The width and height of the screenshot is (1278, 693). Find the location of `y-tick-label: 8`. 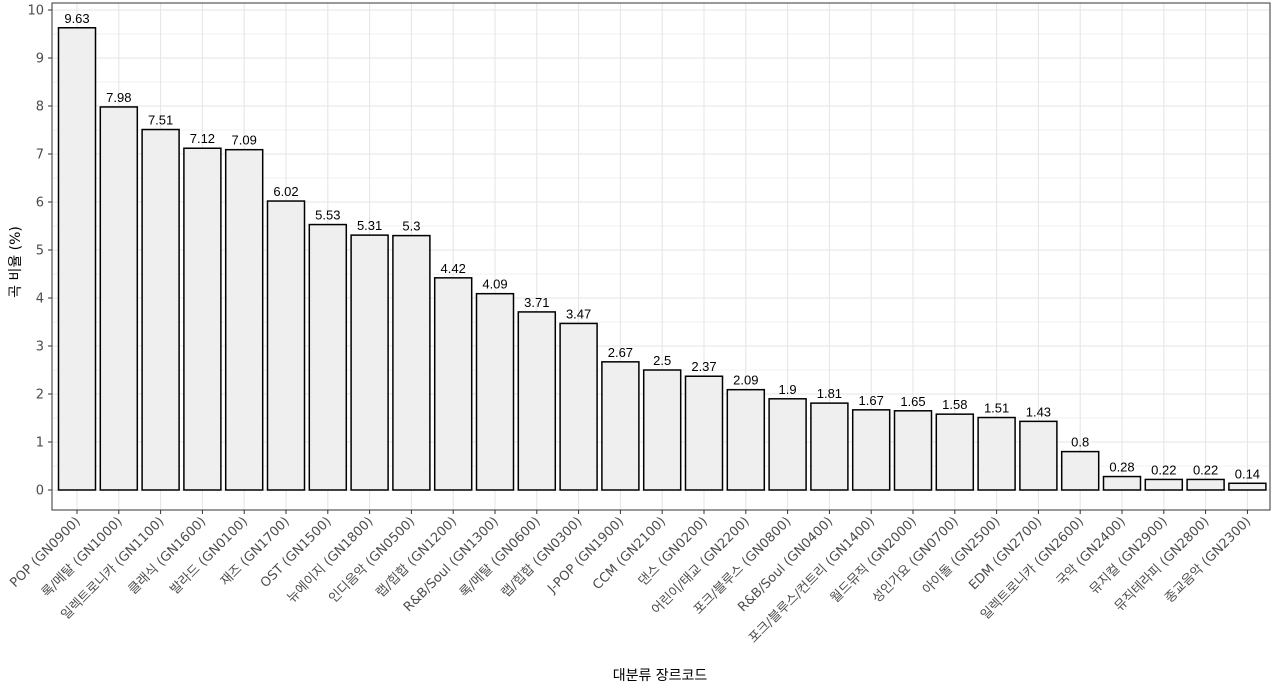

y-tick-label: 8 is located at coordinates (40, 107).